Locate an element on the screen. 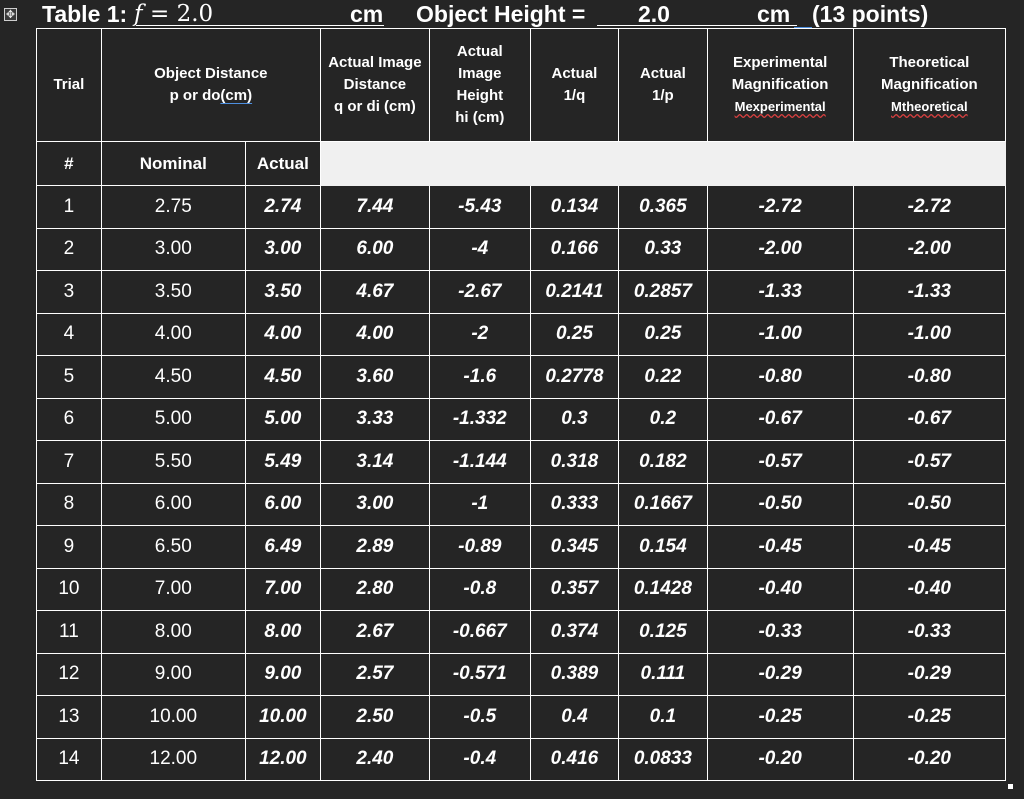 The height and width of the screenshot is (799, 1024). experimental-magnification-cell: -0.80 is located at coordinates (780, 377).